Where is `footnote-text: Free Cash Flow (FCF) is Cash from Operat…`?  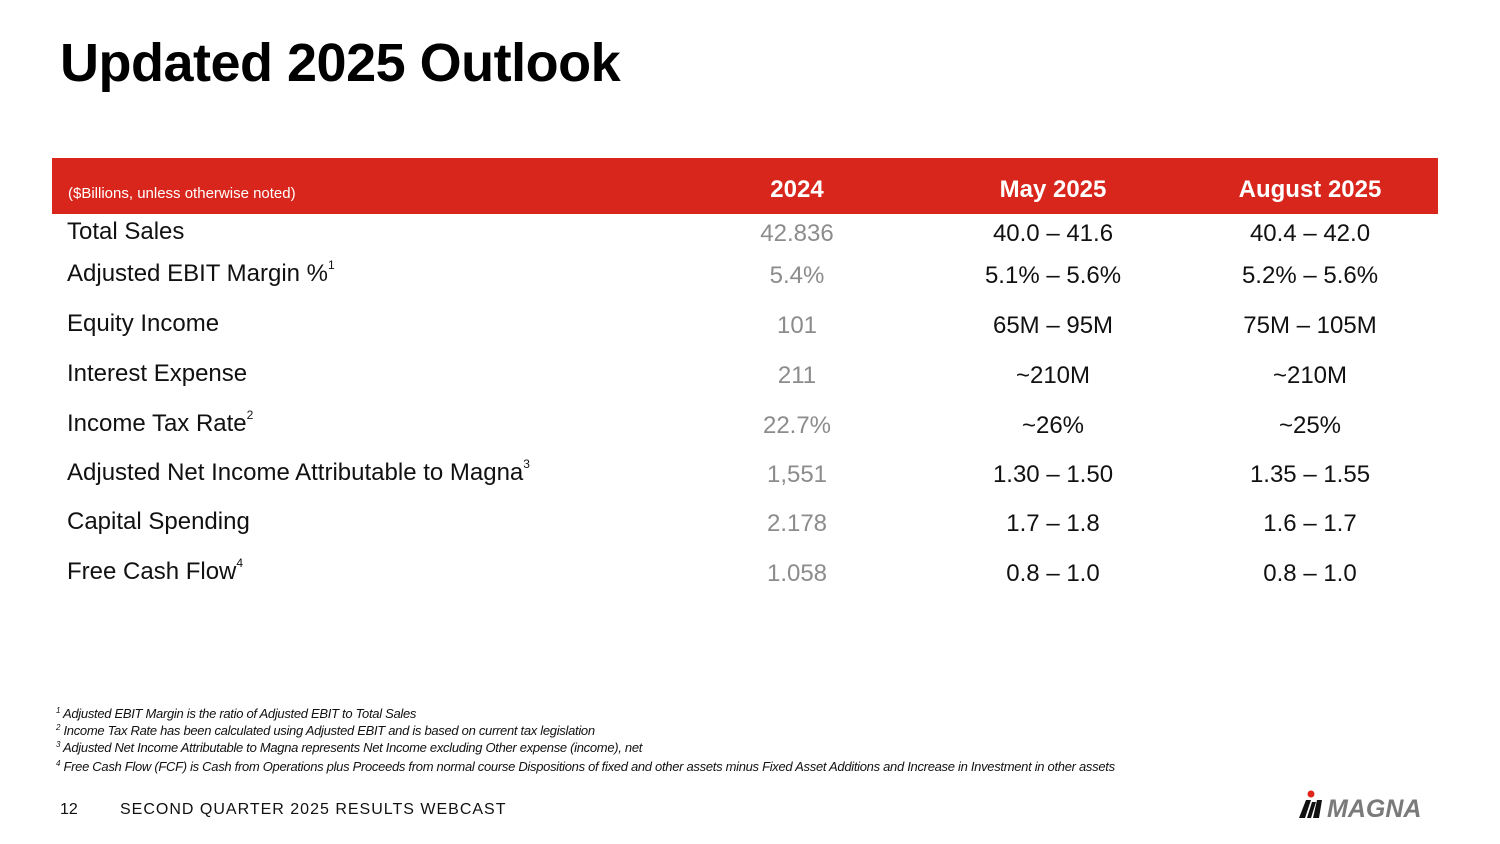
footnote-text: Free Cash Flow (FCF) is Cash from Operat… is located at coordinates (589, 766).